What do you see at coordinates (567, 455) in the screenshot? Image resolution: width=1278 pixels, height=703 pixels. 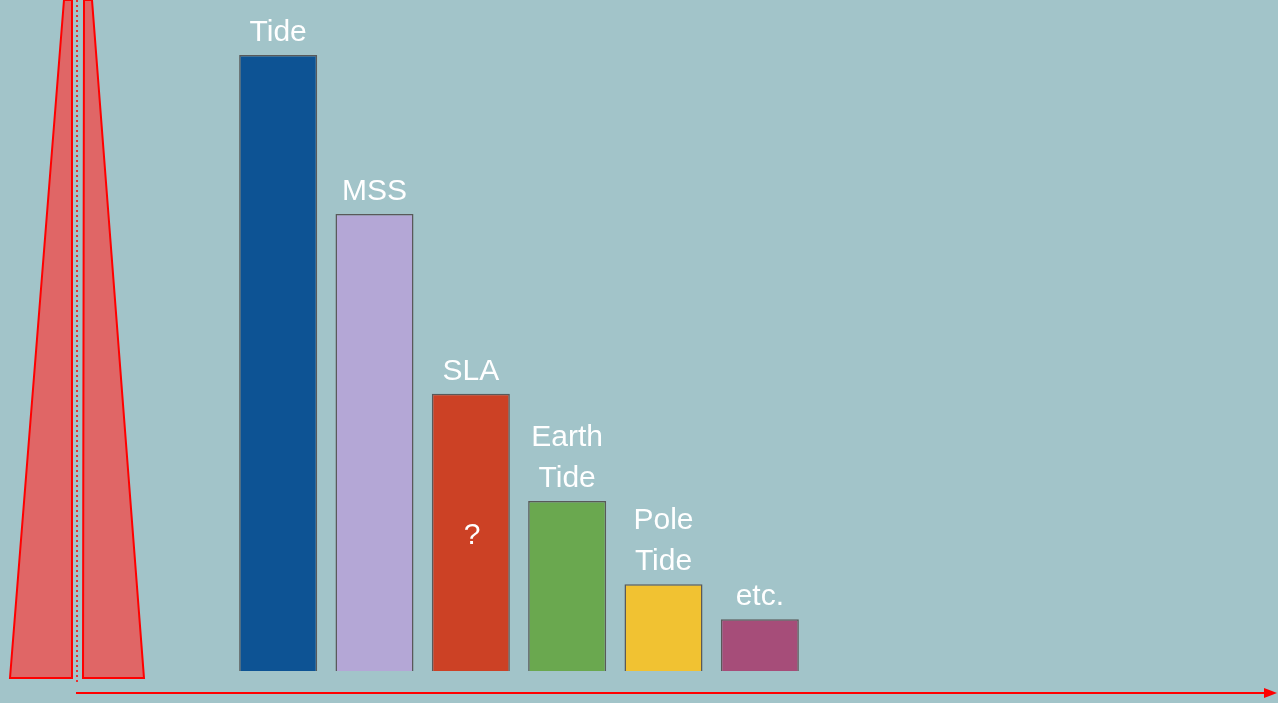 I see `x-tick-label: Earth Tide` at bounding box center [567, 455].